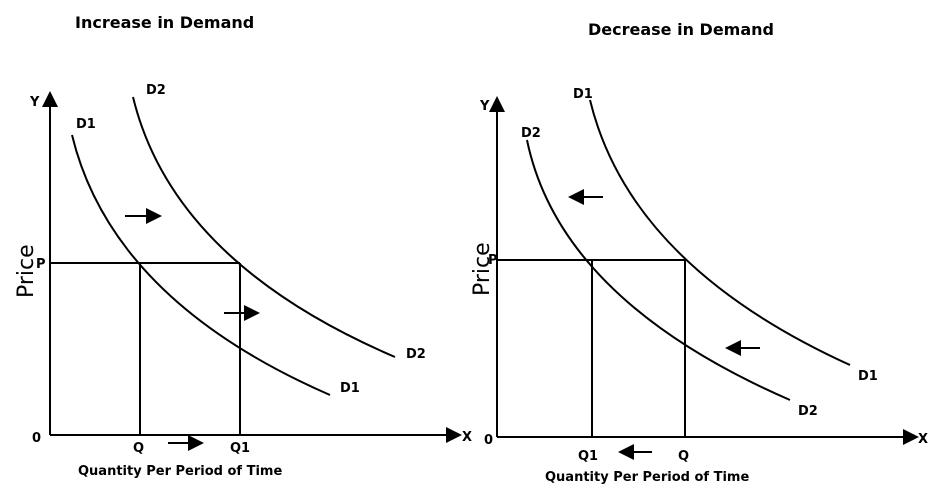 This screenshot has height=486, width=929. Describe the element at coordinates (681, 29) in the screenshot. I see `panel-title: Decrease in Demand` at that location.